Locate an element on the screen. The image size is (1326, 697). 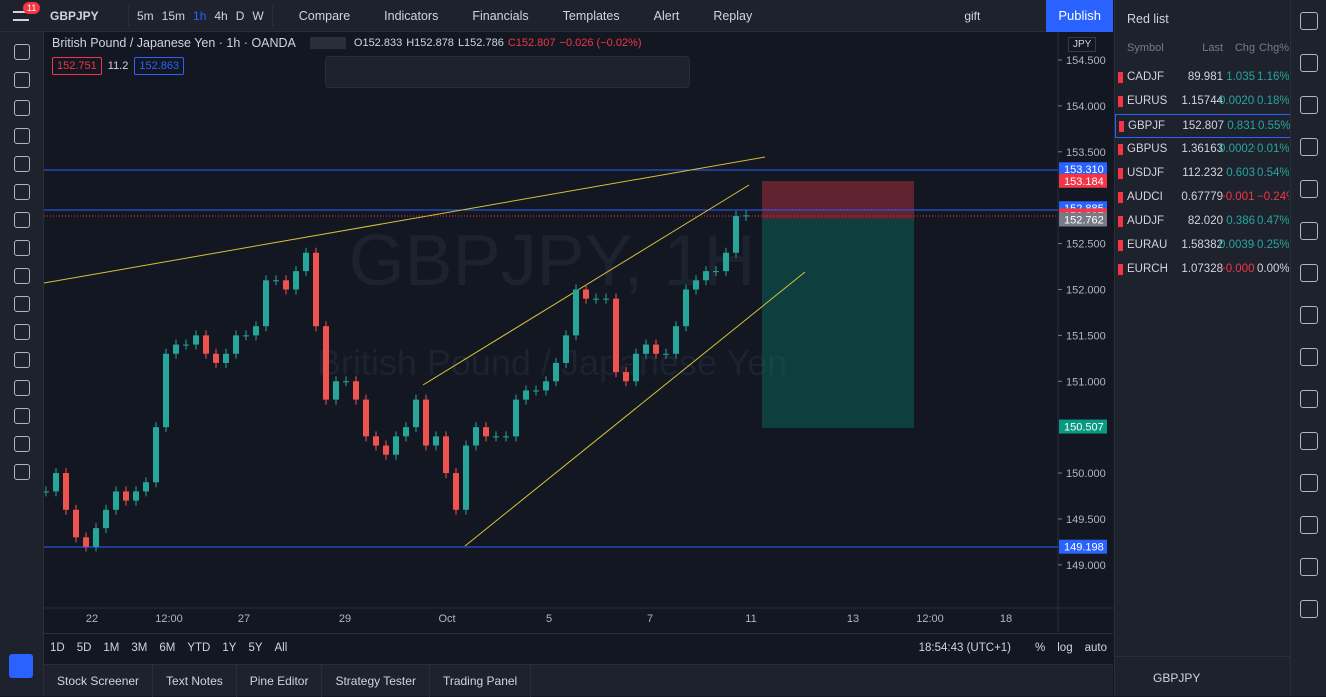
menu-icon is located at coordinates (21, 15).